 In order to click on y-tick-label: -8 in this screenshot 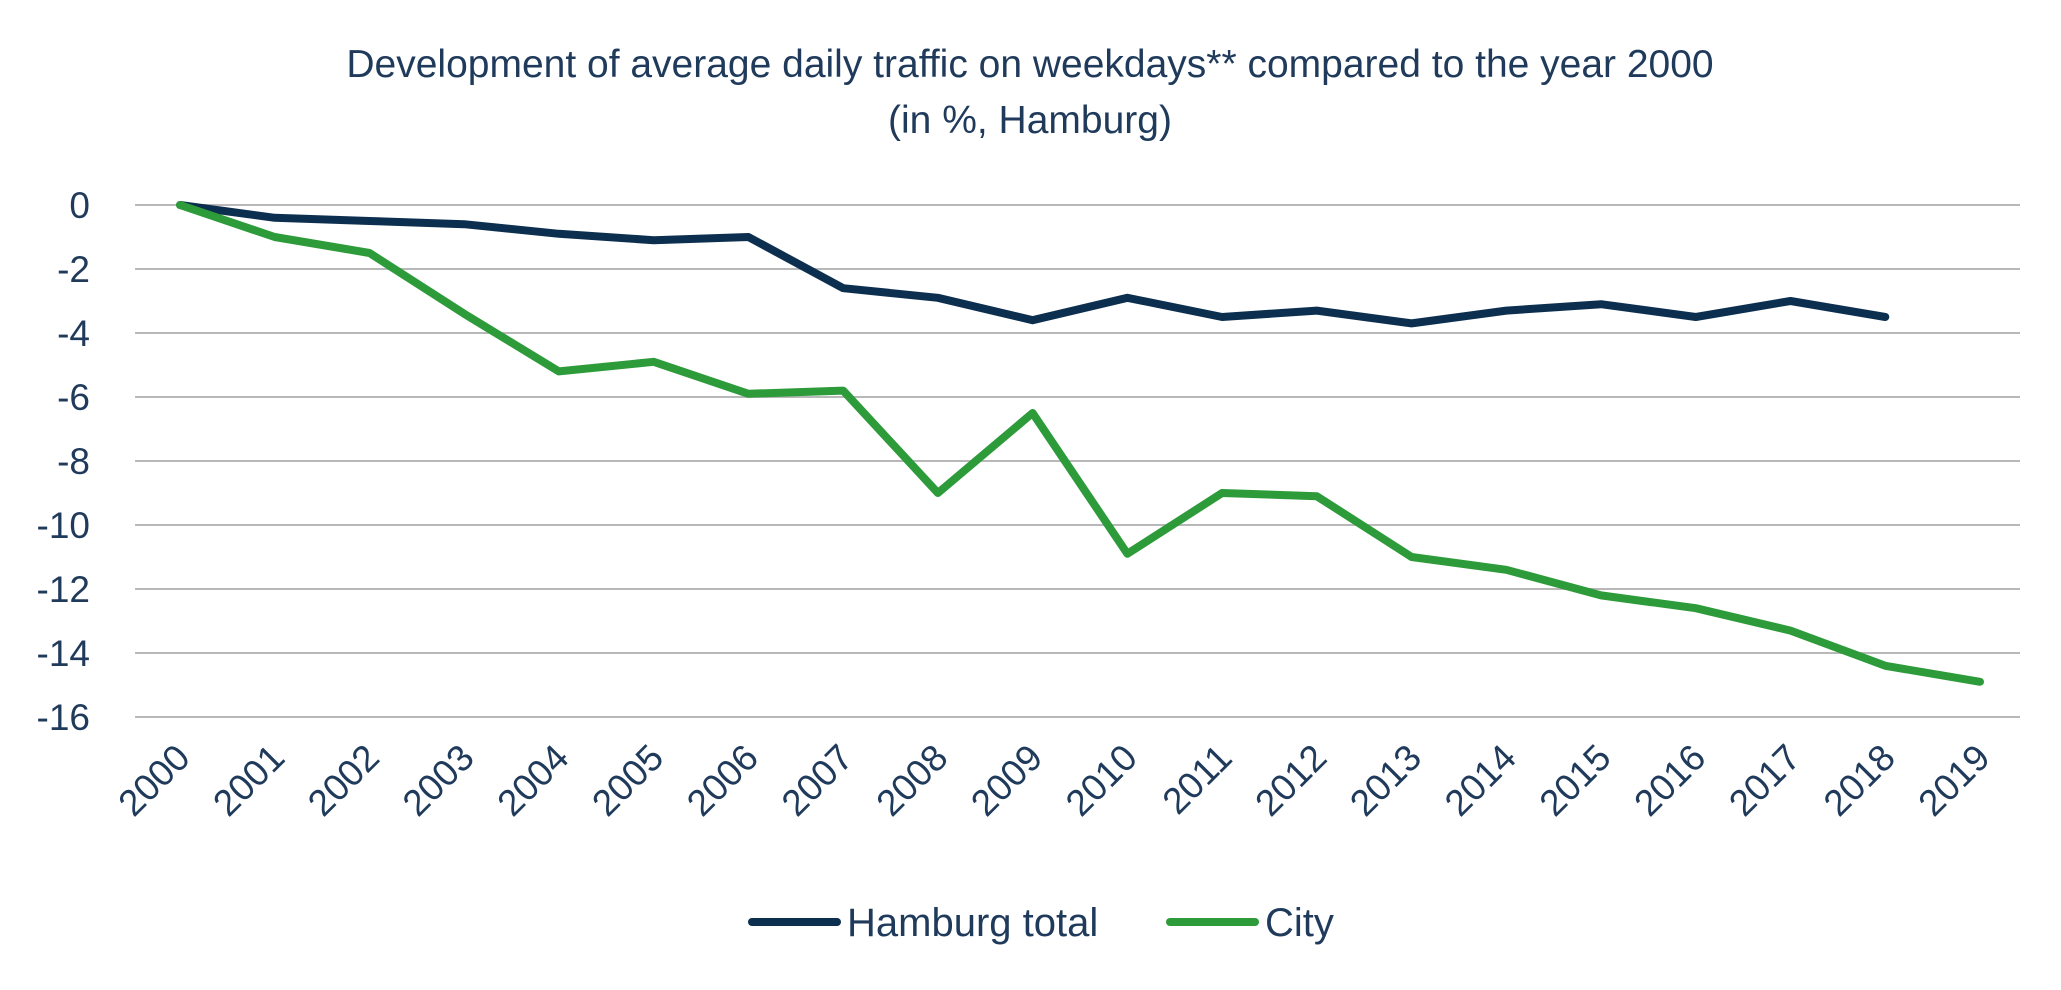, I will do `click(73, 461)`.